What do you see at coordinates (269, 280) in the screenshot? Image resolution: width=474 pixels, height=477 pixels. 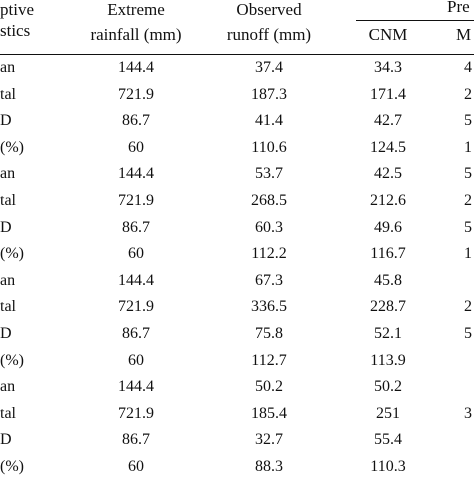 I see `cell-observed-runoff: 67.3` at bounding box center [269, 280].